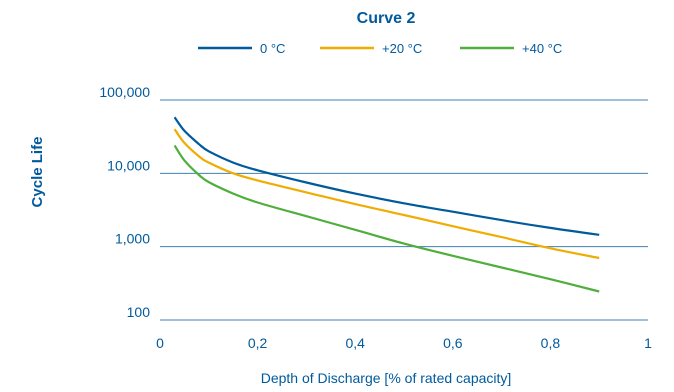 The height and width of the screenshot is (392, 674). What do you see at coordinates (551, 343) in the screenshot?
I see `x-tick-label: 0,8` at bounding box center [551, 343].